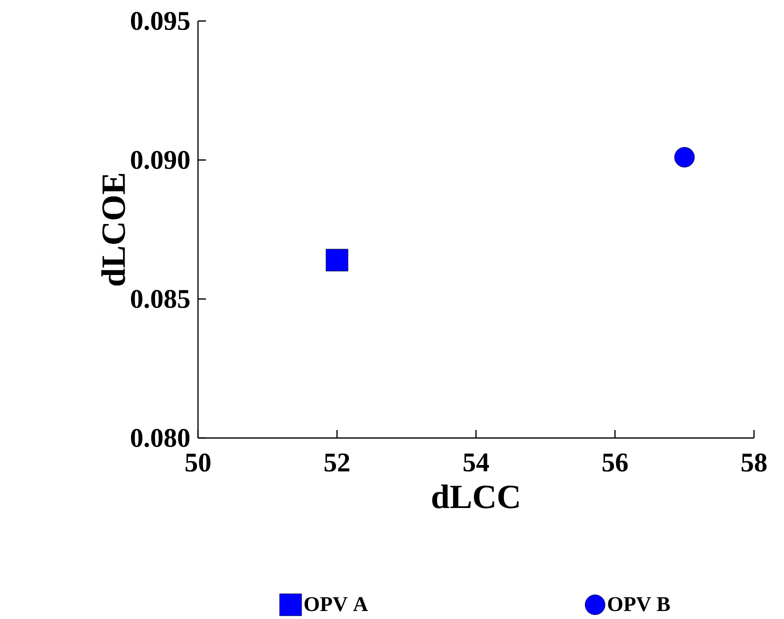  Describe the element at coordinates (160, 299) in the screenshot. I see `y-tick-label: 0.085` at that location.